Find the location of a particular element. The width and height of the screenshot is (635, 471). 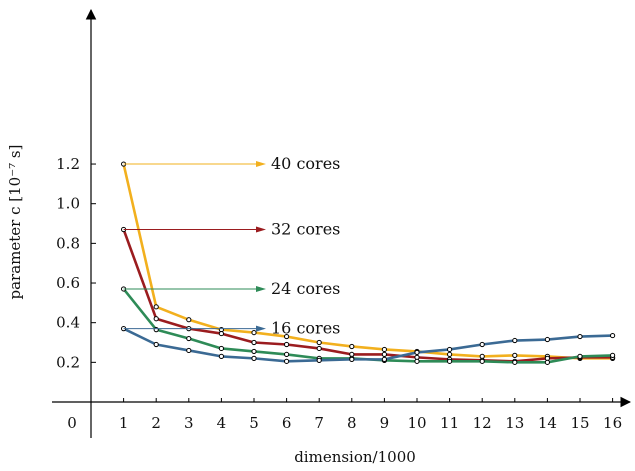

x-tick-label: 11 is located at coordinates (449, 423).